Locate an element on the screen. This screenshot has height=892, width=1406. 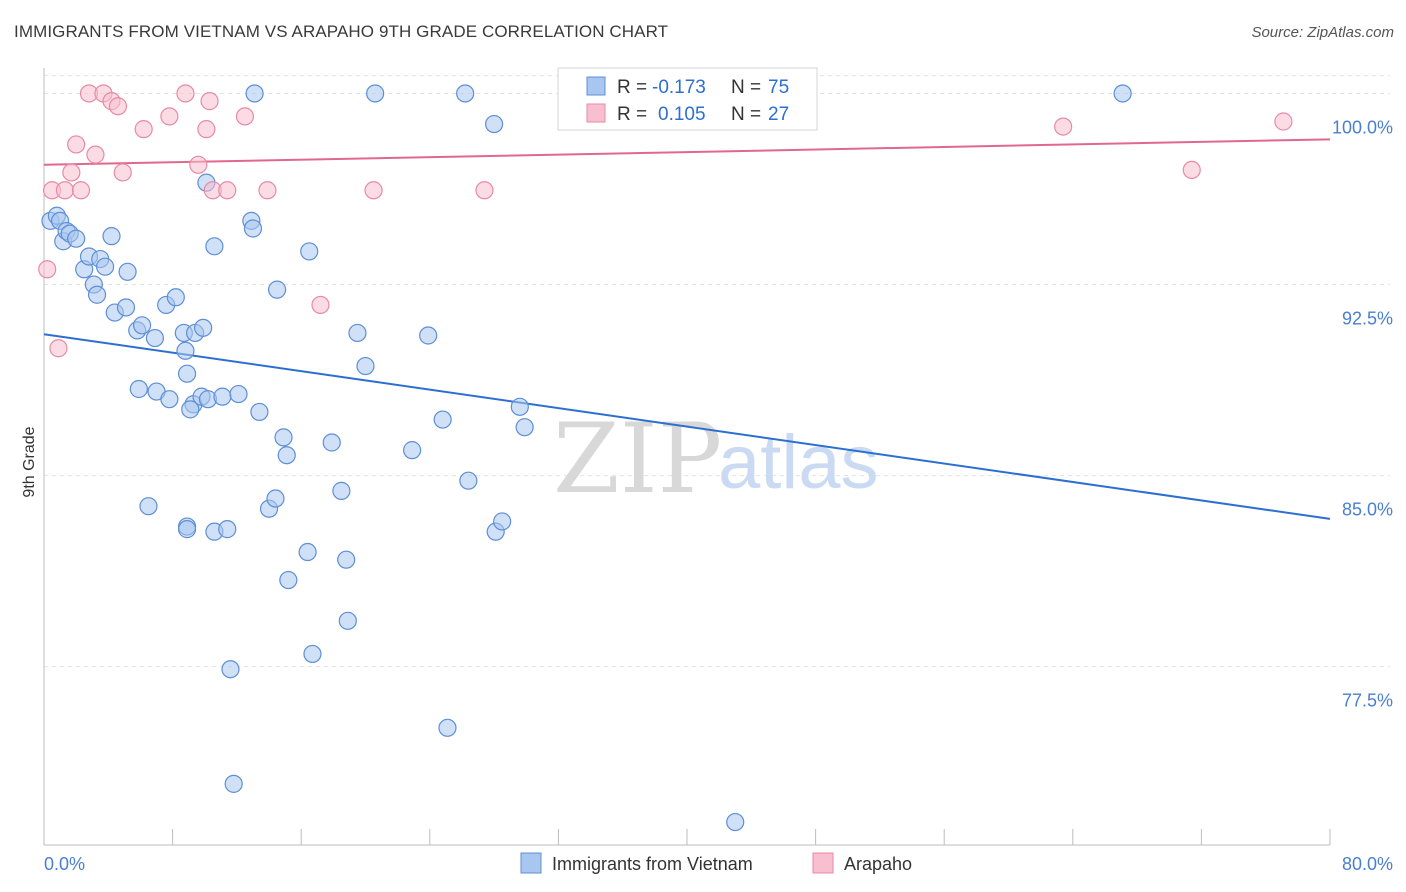
y-axis-label: 9th Grade is located at coordinates (29, 461).